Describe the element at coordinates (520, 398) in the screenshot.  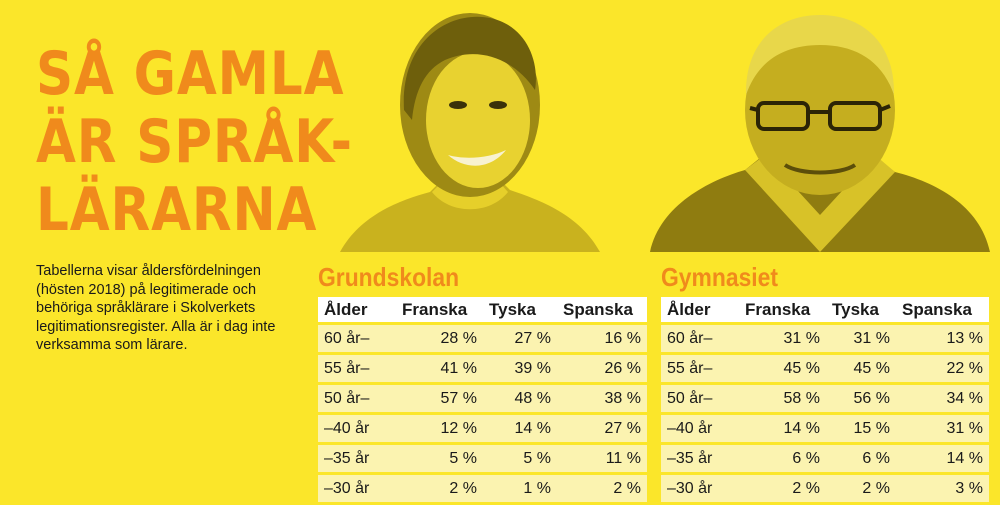
I see `value-cell: 48 %` at that location.